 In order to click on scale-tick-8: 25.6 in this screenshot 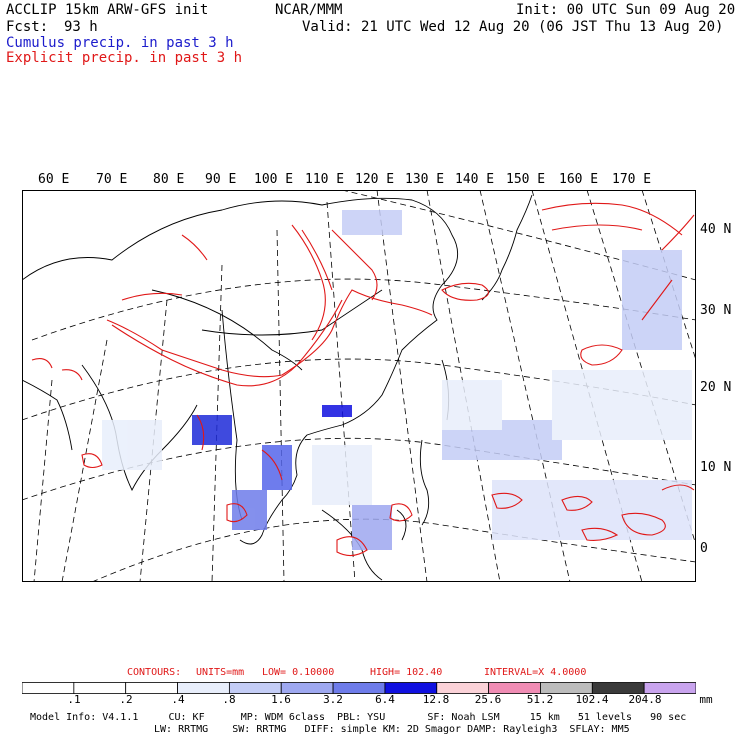, I will do `click(488, 699)`.